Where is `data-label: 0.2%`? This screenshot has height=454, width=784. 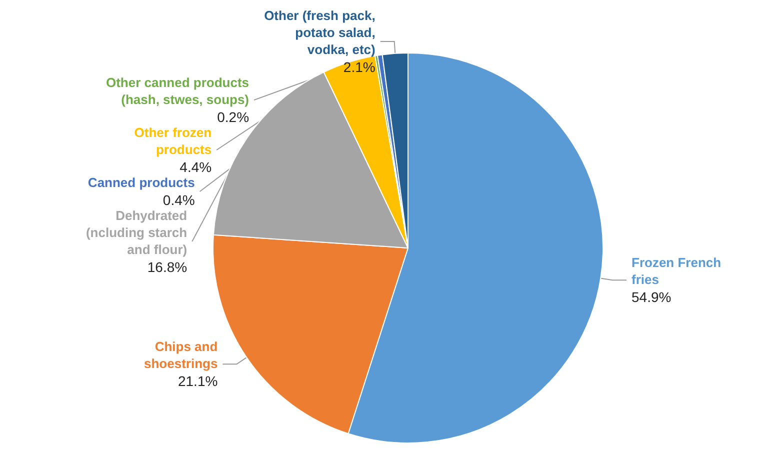 data-label: 0.2% is located at coordinates (233, 117).